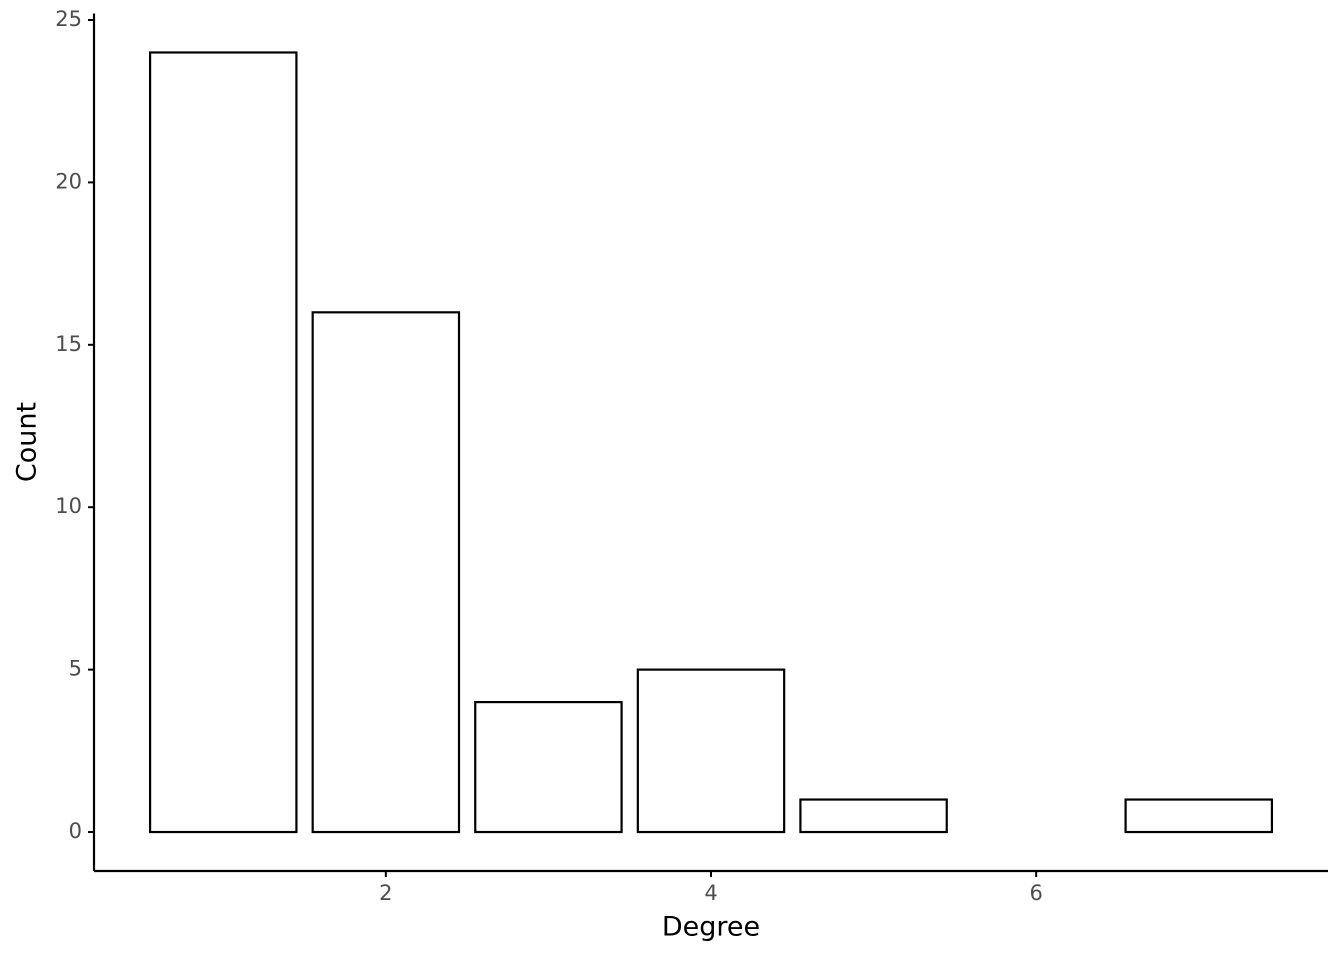 Image resolution: width=1344 pixels, height=960 pixels. Describe the element at coordinates (711, 927) in the screenshot. I see `x-axis-title: Degree` at that location.